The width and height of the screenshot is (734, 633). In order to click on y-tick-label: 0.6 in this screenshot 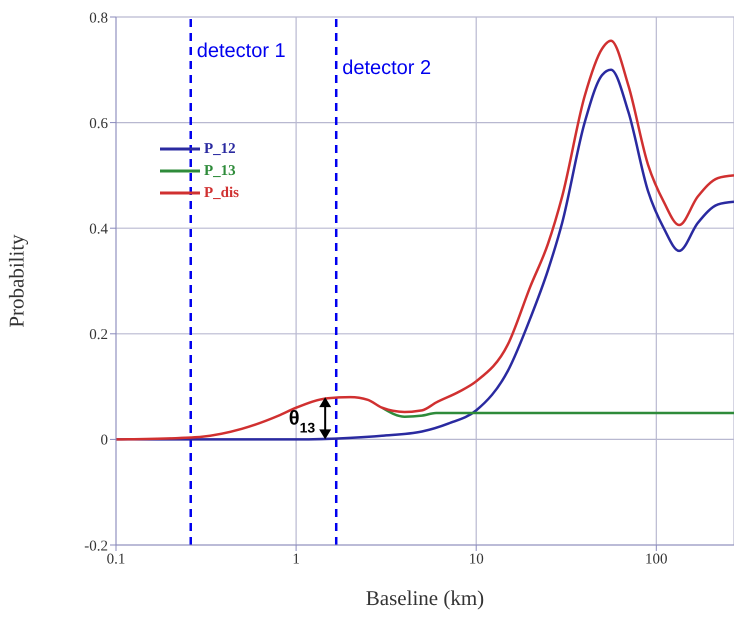, I will do `click(98, 124)`.